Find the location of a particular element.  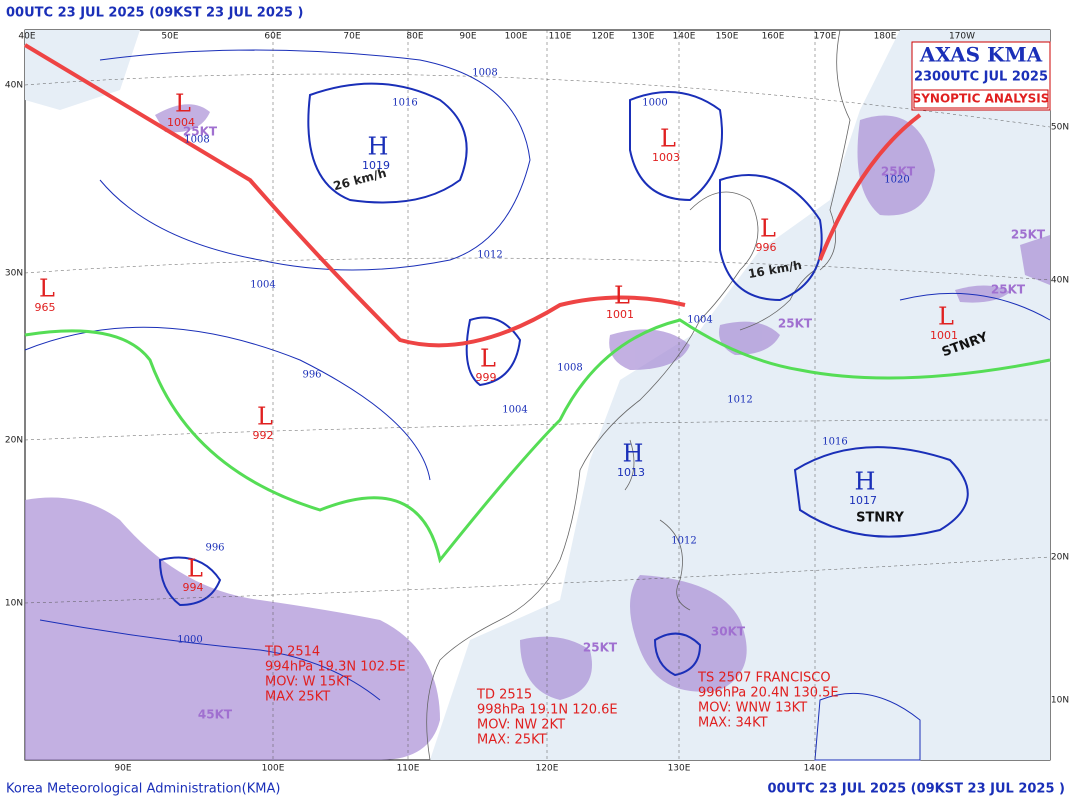

longitude-label: 60E is located at coordinates (272, 37).